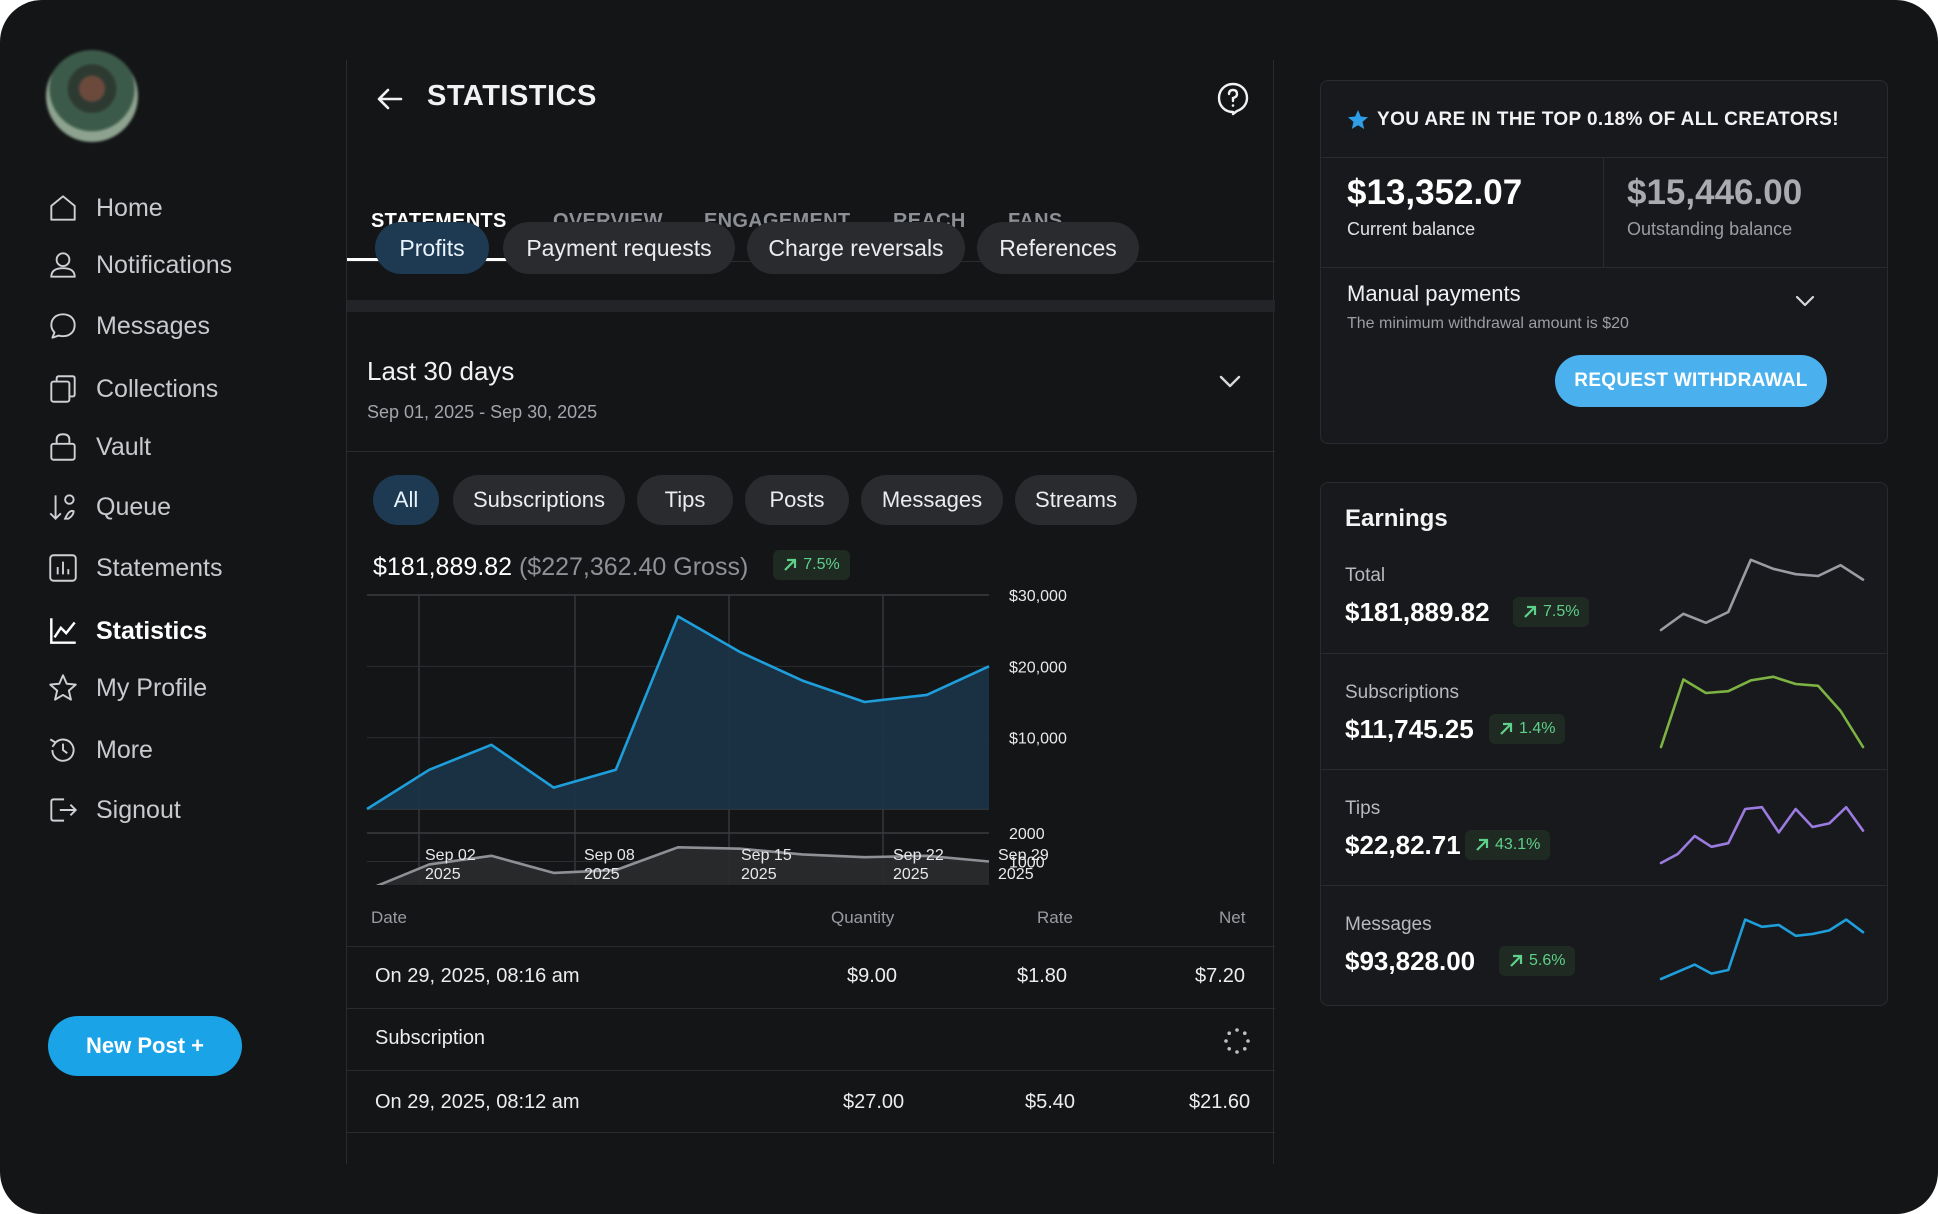 The width and height of the screenshot is (1938, 1214). What do you see at coordinates (1417, 612) in the screenshot?
I see `earnings-row-value: $181,889.82` at bounding box center [1417, 612].